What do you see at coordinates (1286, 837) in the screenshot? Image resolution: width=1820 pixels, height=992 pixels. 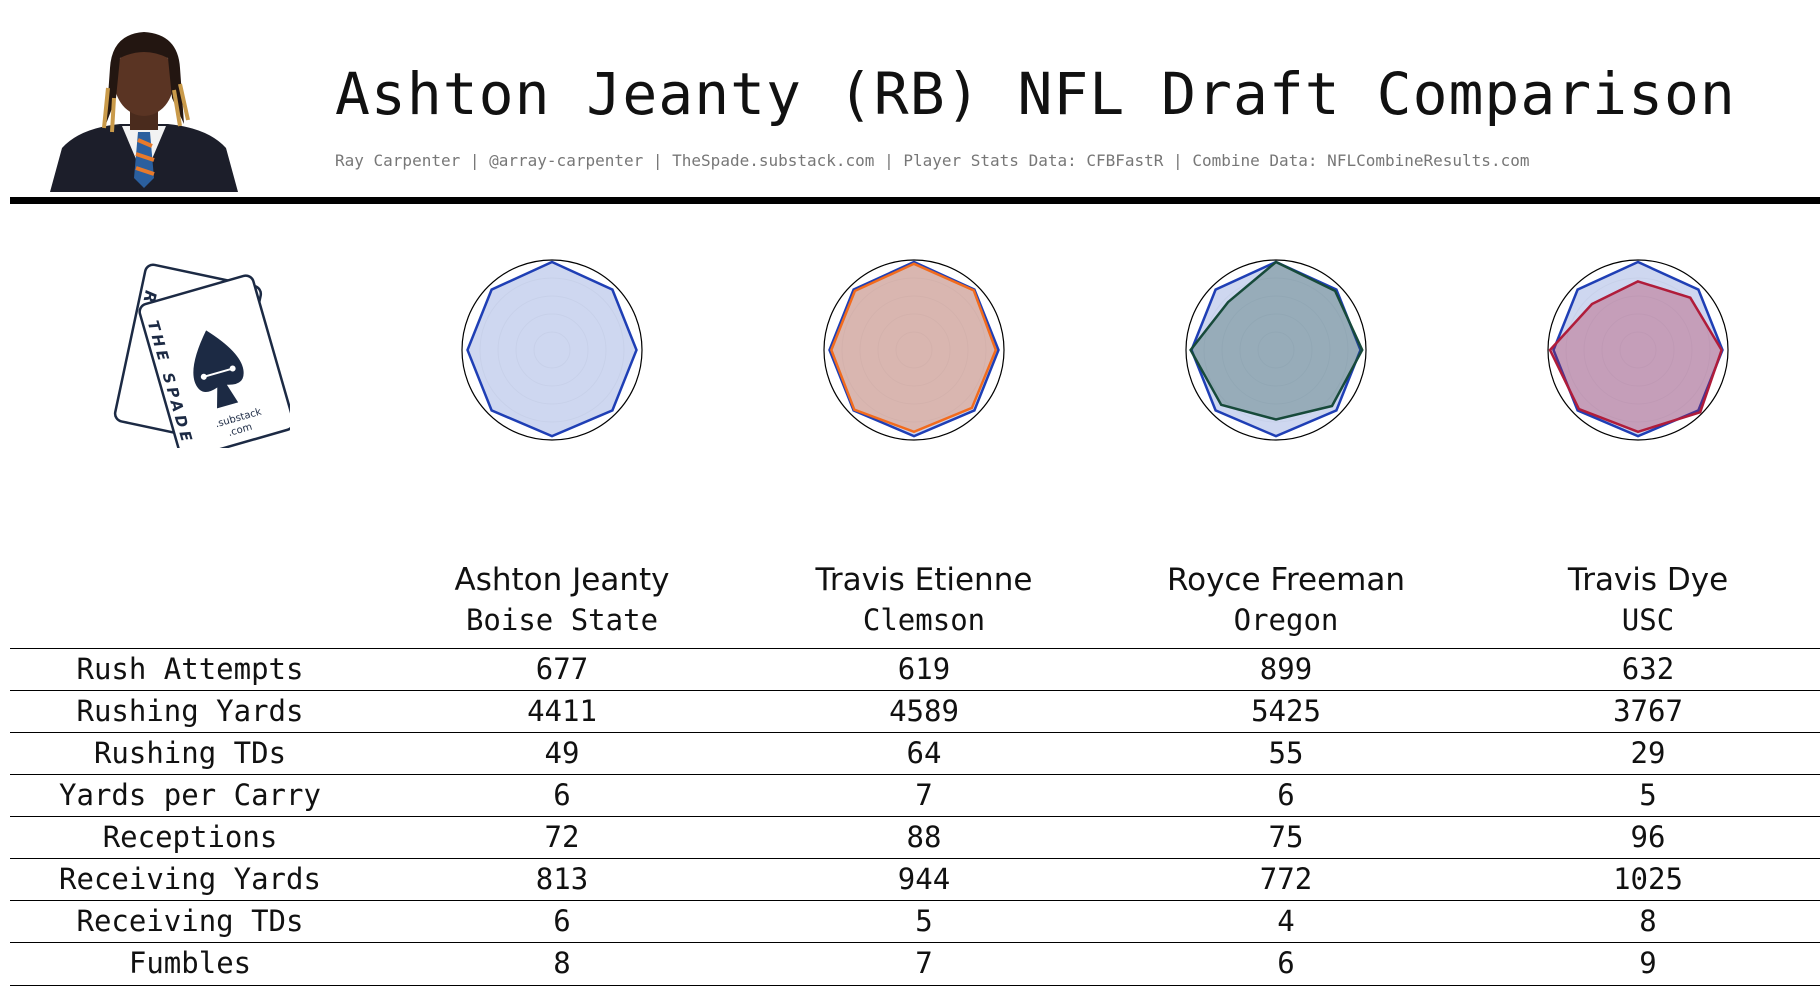 I see `stat-cell: 75` at bounding box center [1286, 837].